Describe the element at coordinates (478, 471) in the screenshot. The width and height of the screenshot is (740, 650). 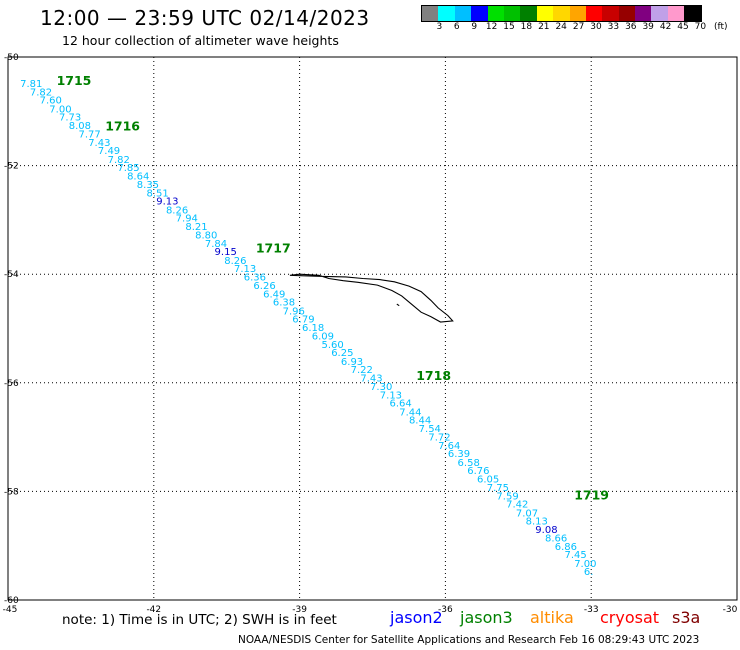
I see `wave-height-value: 6.76` at that location.